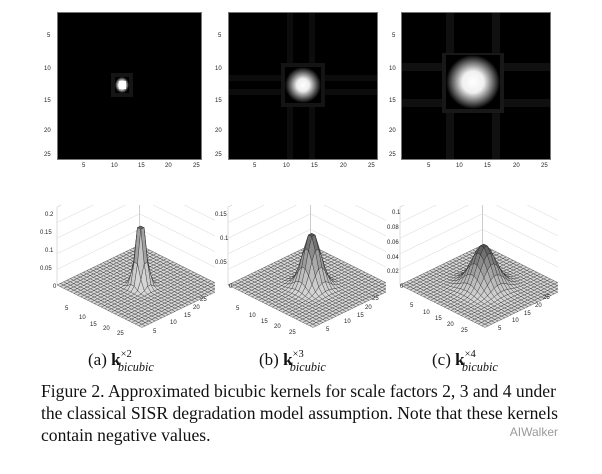 The image size is (602, 474). What do you see at coordinates (538, 306) in the screenshot?
I see `surface-c-right-tick: 20` at bounding box center [538, 306].